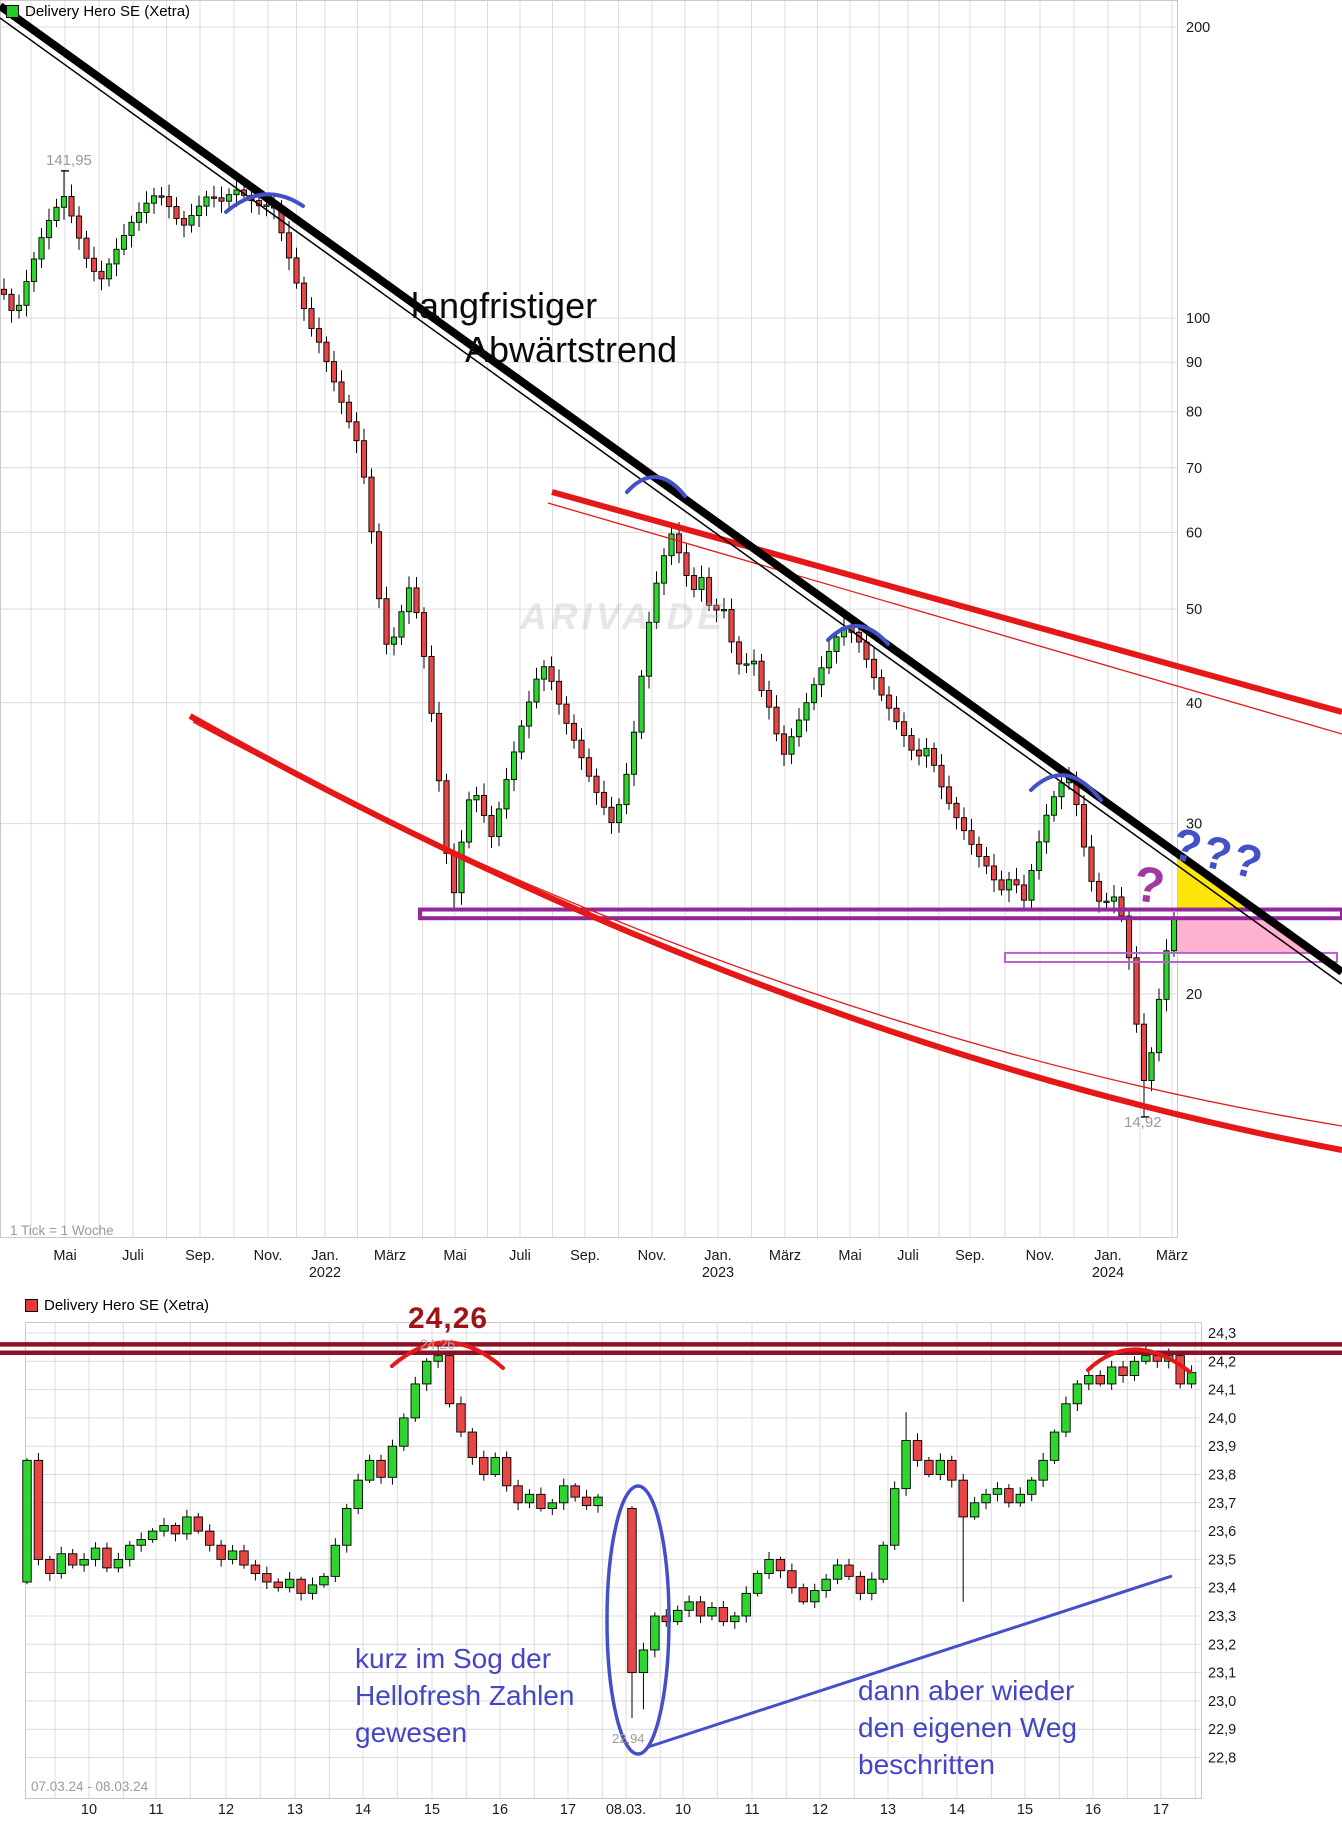 The height and width of the screenshot is (1834, 1342). Describe the element at coordinates (1198, 319) in the screenshot. I see `svg-text: 100` at that location.